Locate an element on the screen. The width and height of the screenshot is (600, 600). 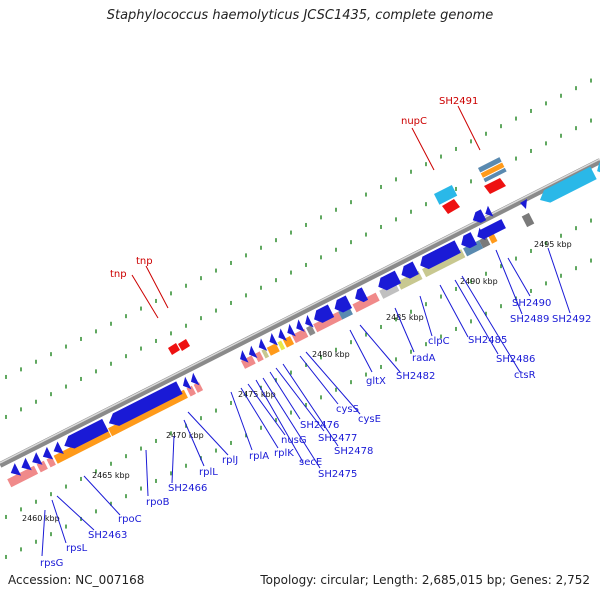
gene-label: rpoB is located at coordinates (158, 502).